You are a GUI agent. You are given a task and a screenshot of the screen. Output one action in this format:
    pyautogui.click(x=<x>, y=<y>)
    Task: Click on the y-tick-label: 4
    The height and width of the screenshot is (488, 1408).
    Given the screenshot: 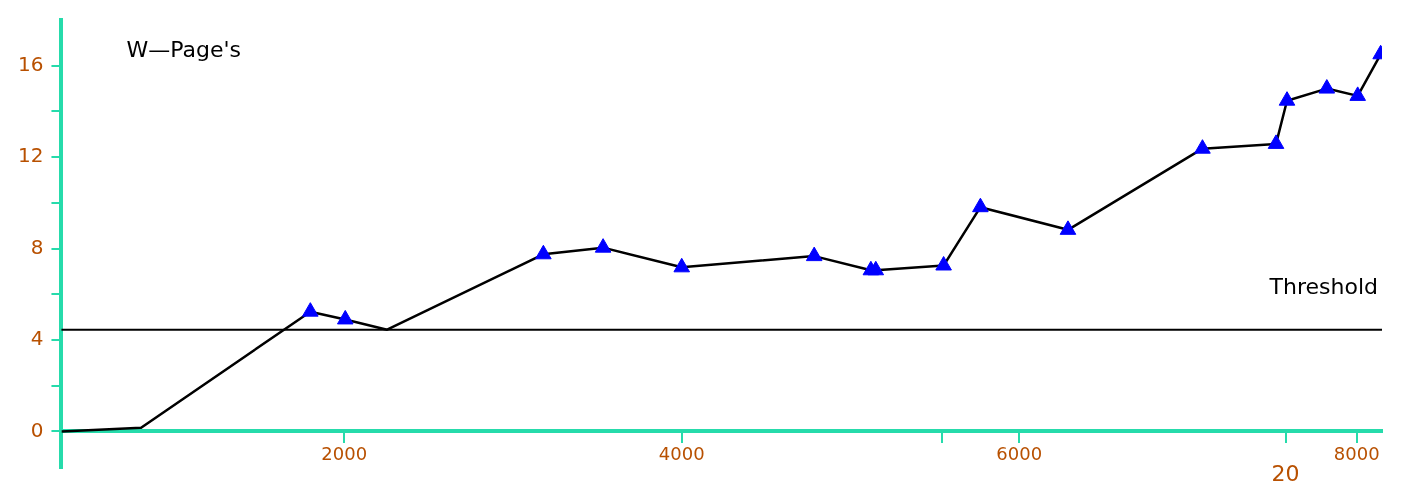 What is the action you would take?
    pyautogui.click(x=37, y=338)
    